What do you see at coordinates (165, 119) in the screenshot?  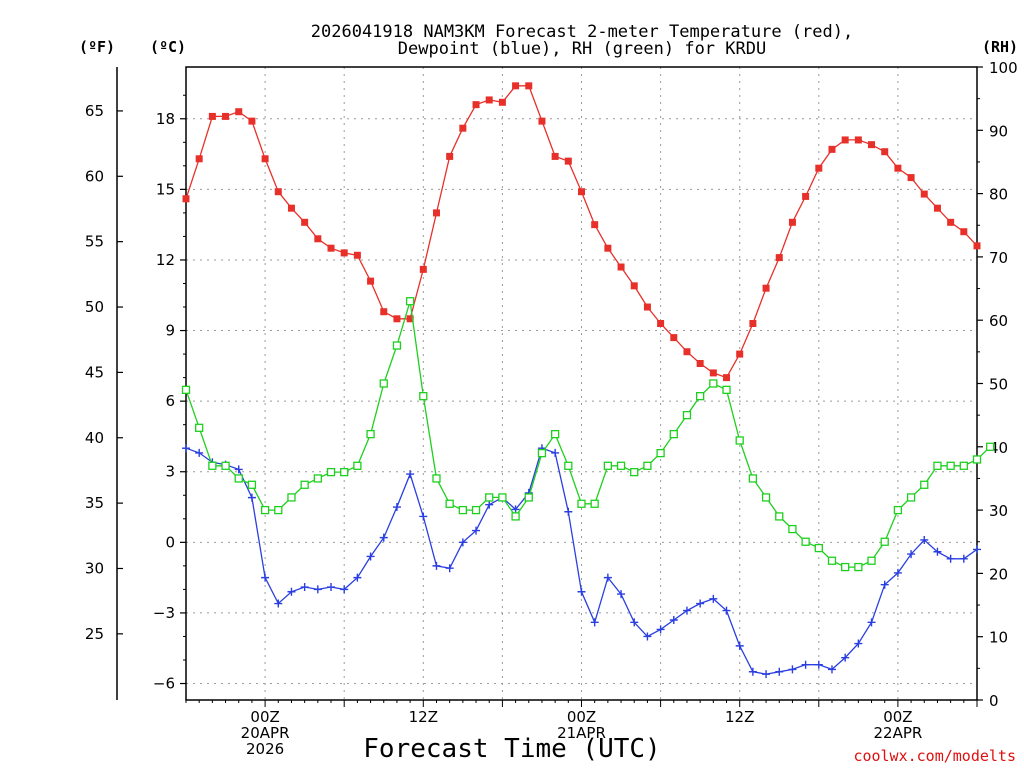 I see `celsius-tick-label: 18` at bounding box center [165, 119].